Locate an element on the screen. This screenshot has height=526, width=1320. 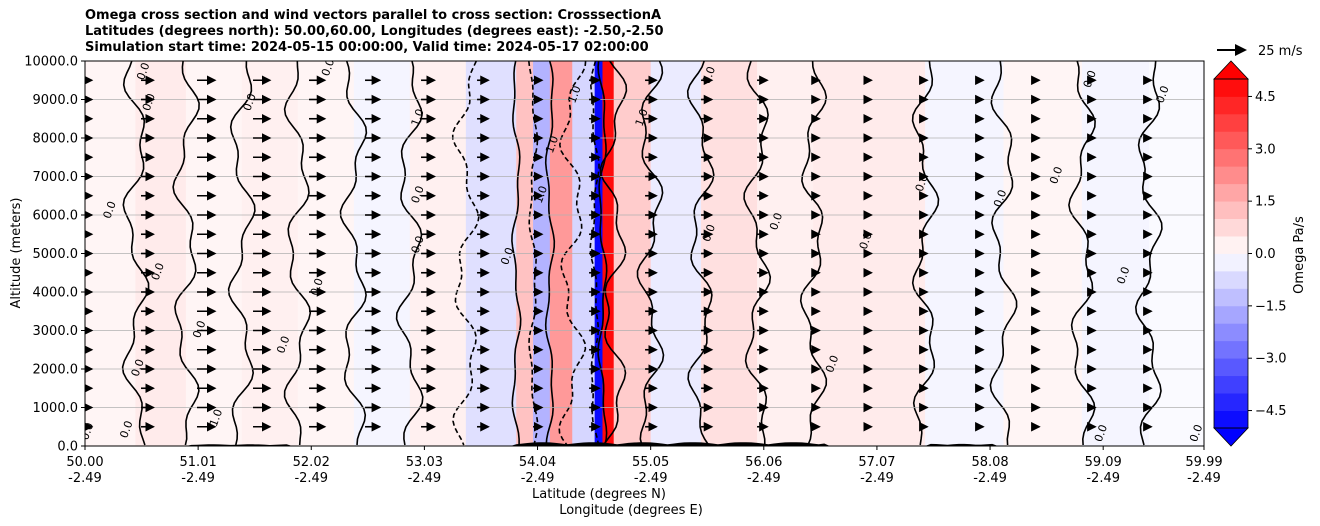
colorbar-tick-label: −3.0 is located at coordinates (1271, 359).